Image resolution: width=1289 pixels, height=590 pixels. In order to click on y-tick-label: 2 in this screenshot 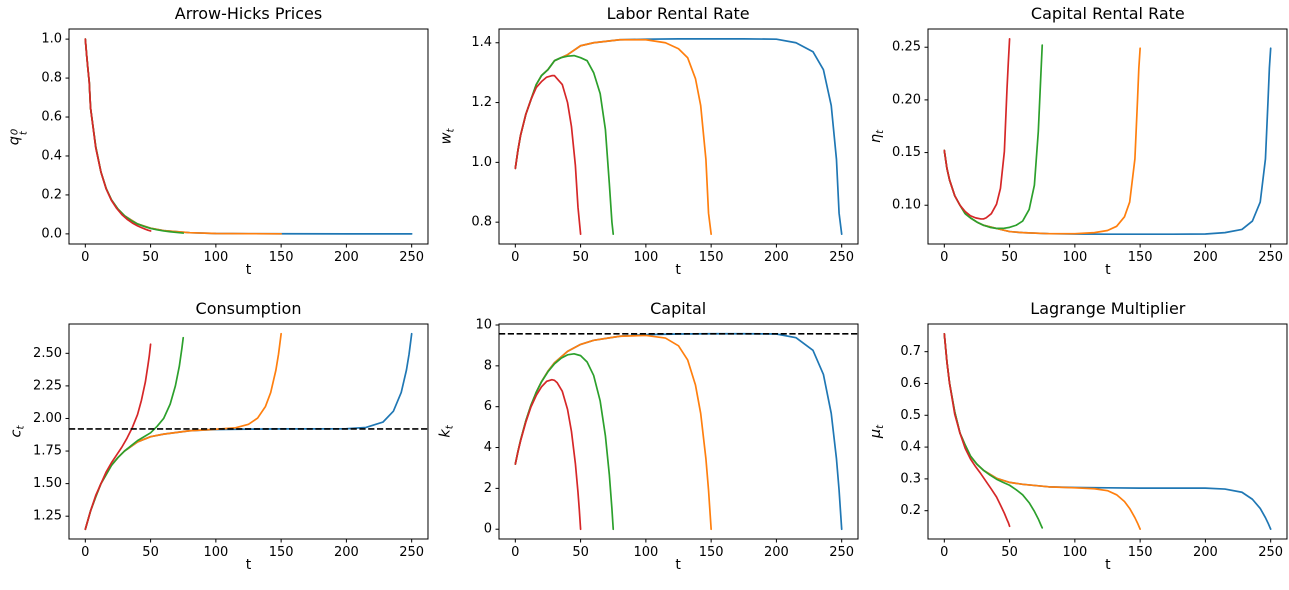, I will do `click(487, 488)`.